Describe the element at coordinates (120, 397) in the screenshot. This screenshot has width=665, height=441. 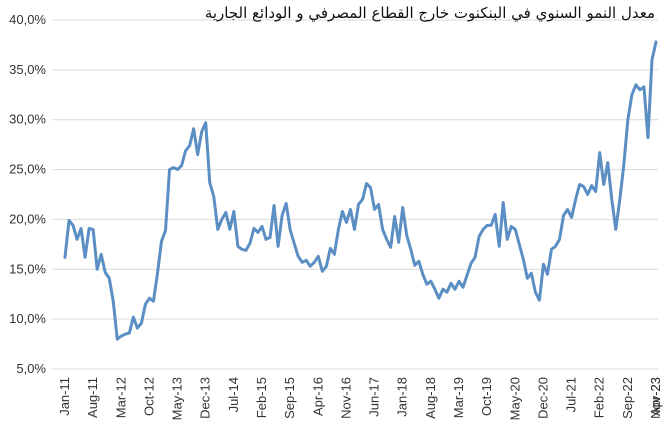
I see `x-tick-label: Mar-12` at that location.